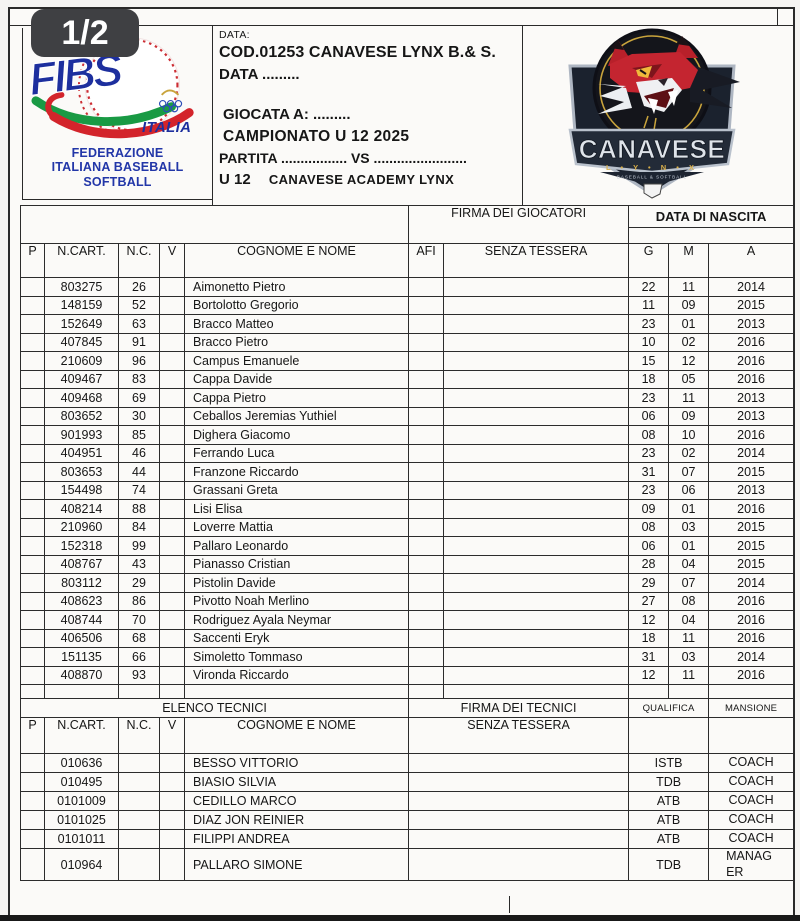 The image size is (800, 921). I want to click on lynx-head-icon, so click(669, 83).